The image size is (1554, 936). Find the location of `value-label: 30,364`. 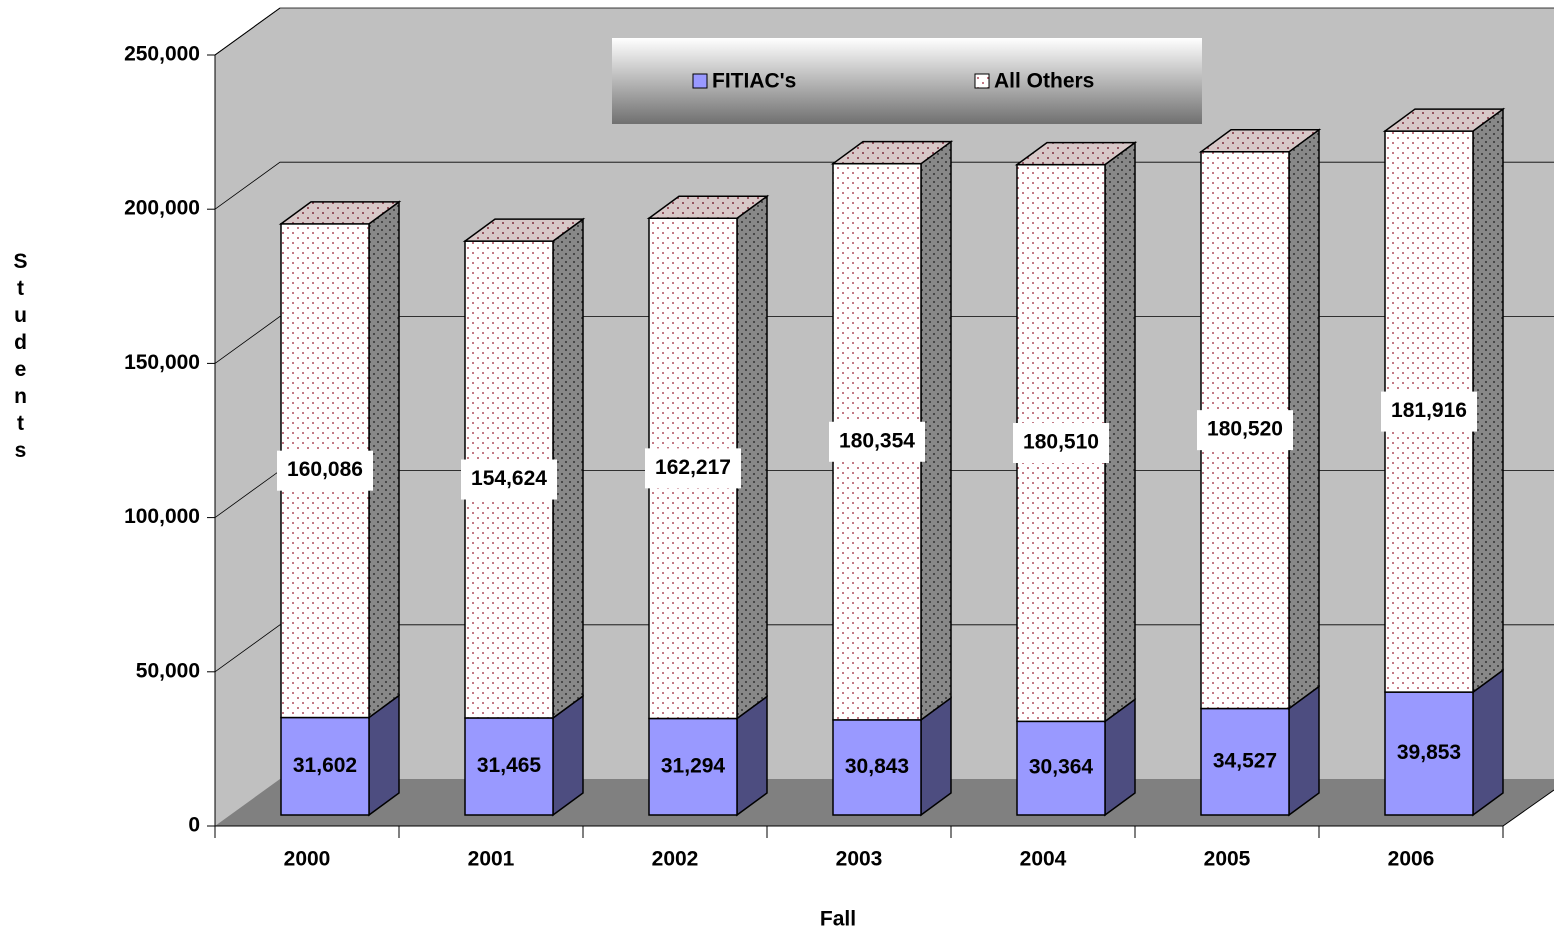

value-label: 30,364 is located at coordinates (1061, 767).